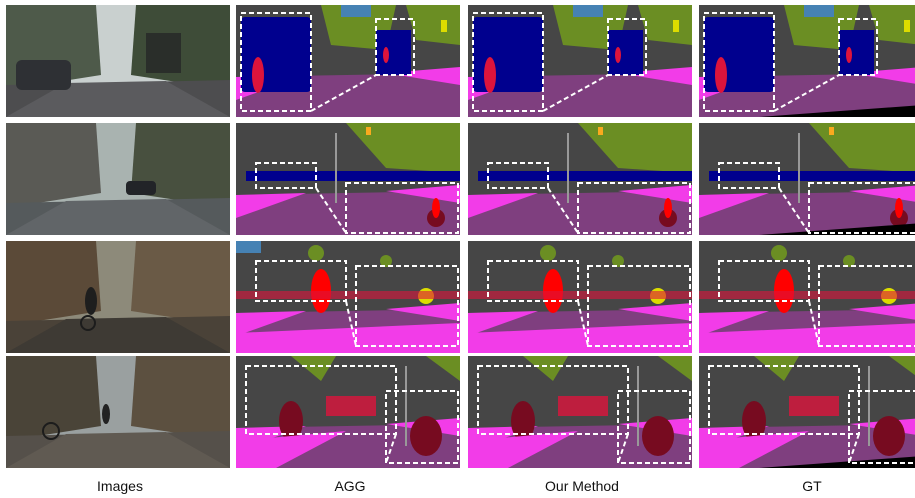 The height and width of the screenshot is (498, 915). I want to click on gt-row-4-panel, so click(807, 412).